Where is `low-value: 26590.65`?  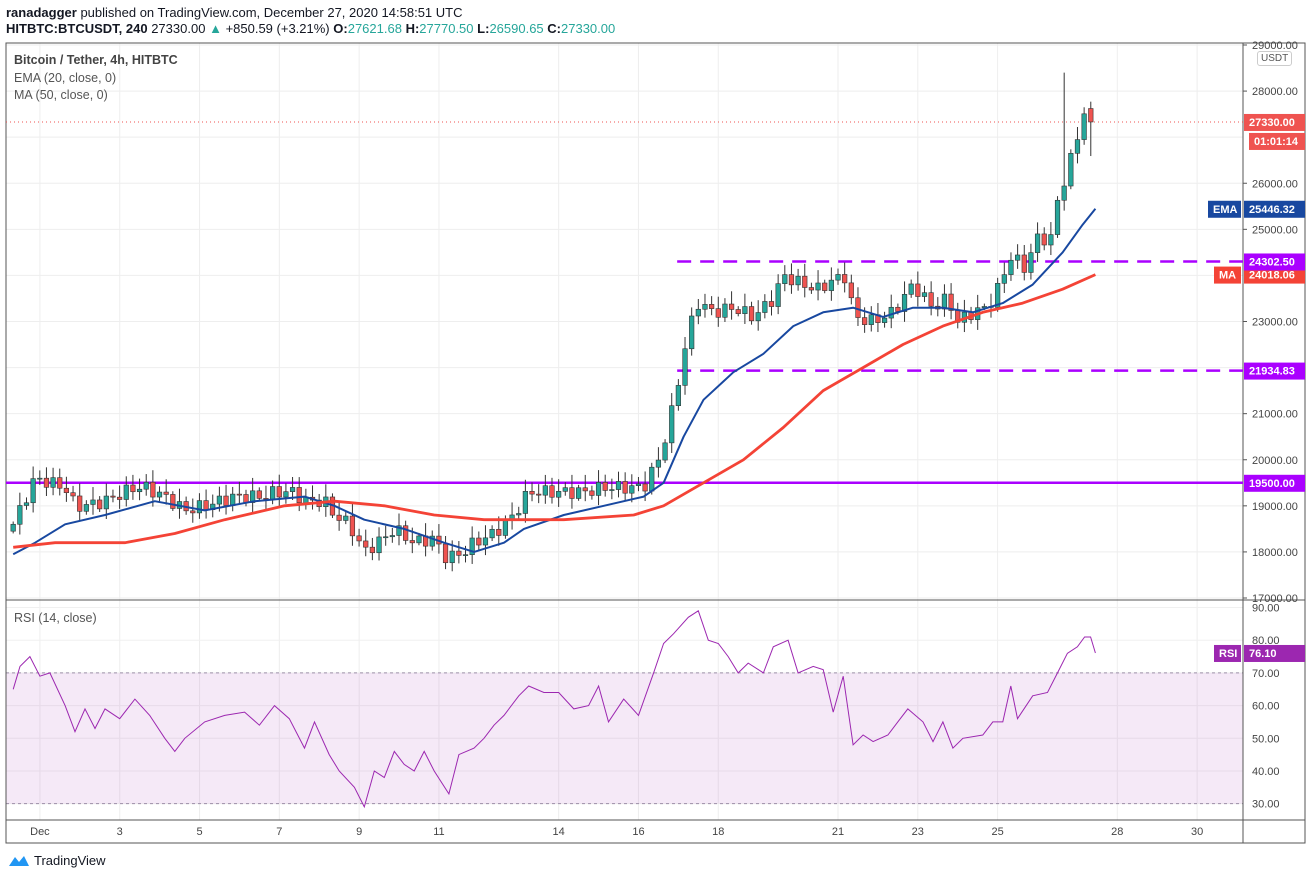 low-value: 26590.65 is located at coordinates (516, 28).